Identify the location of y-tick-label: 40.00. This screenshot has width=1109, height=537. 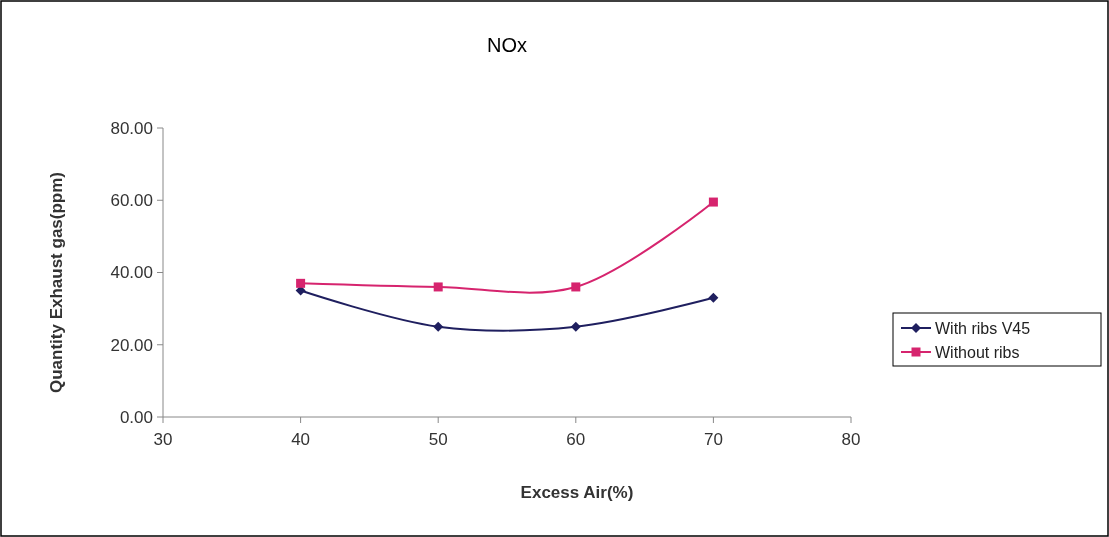
(131, 273).